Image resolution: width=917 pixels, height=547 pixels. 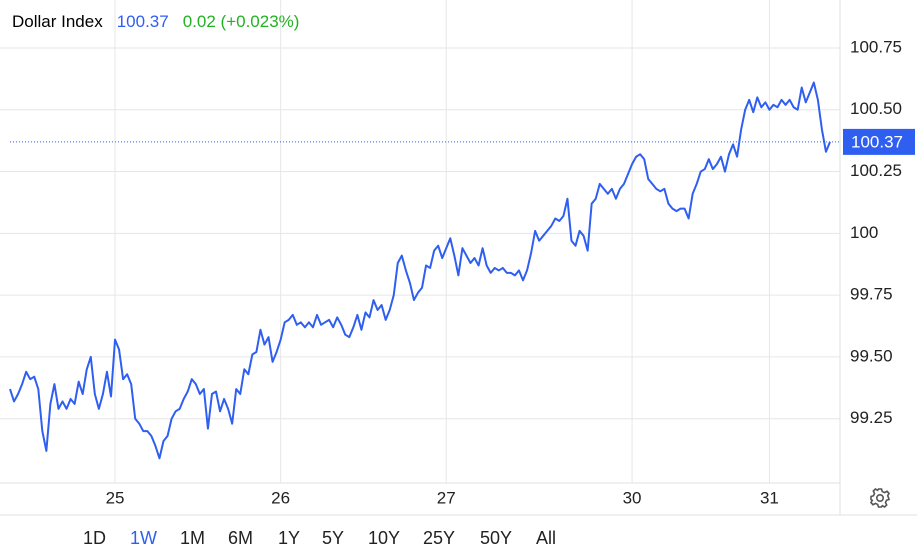 What do you see at coordinates (289, 537) in the screenshot?
I see `range-button: 1Y` at bounding box center [289, 537].